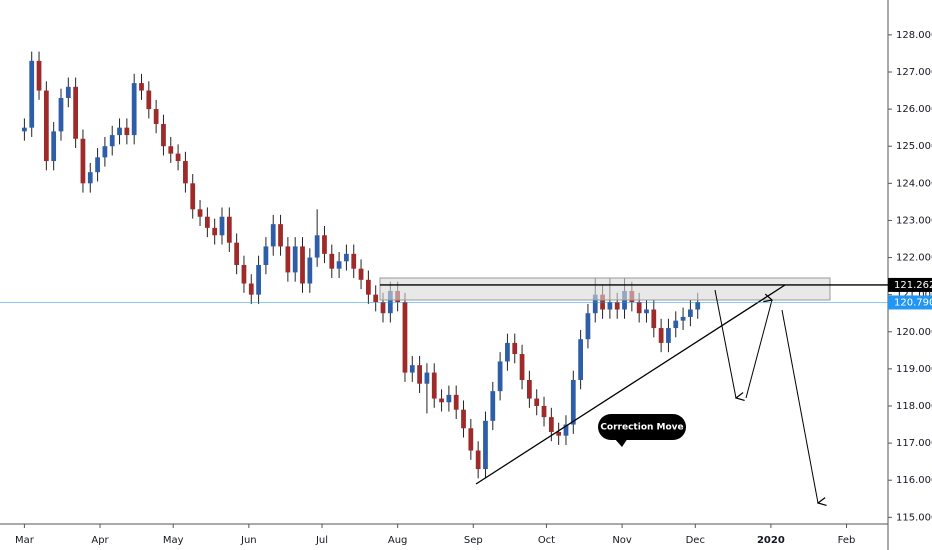  Describe the element at coordinates (914, 258) in the screenshot. I see `y-tick-label: 122.000` at that location.